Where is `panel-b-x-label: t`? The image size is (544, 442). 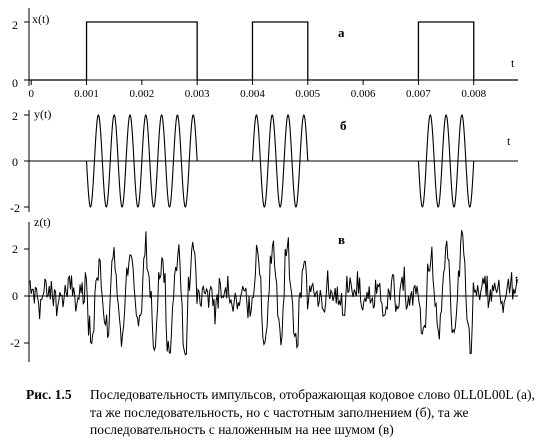 panel-b-x-label: t is located at coordinates (509, 141).